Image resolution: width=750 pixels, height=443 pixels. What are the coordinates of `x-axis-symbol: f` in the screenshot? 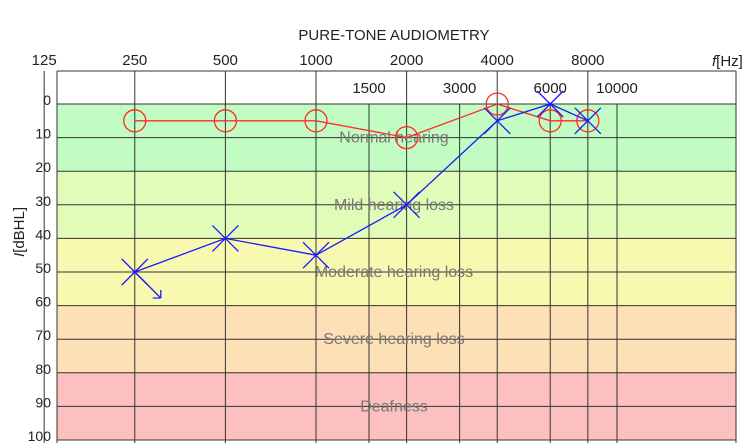 It's located at (715, 61).